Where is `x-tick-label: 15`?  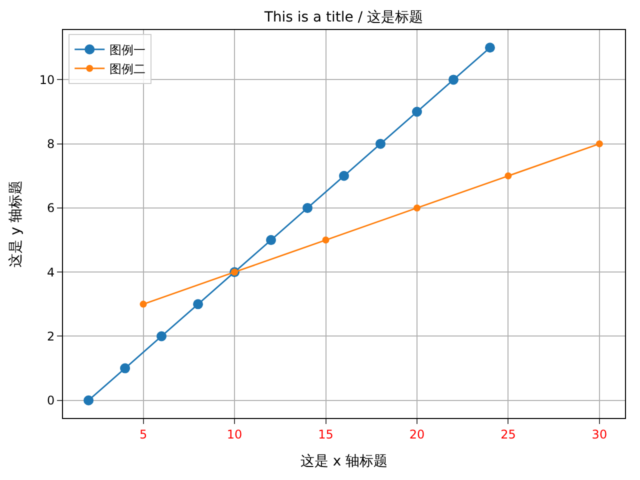
x-tick-label: 15 is located at coordinates (326, 434).